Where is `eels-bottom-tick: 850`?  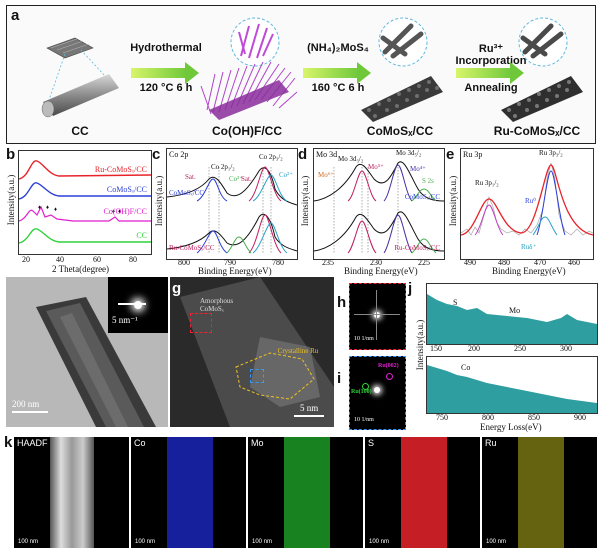
eels-bottom-tick: 850 is located at coordinates (534, 417).